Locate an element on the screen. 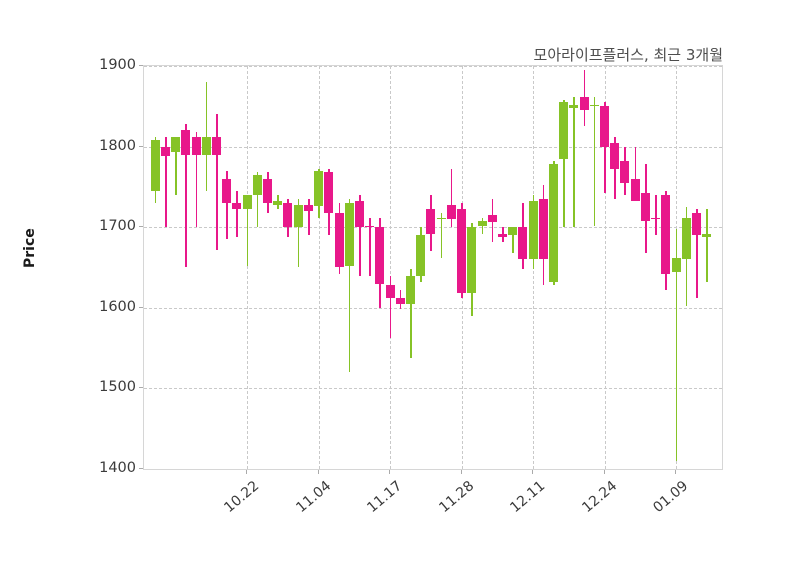  x-tick-label: 01.09 is located at coordinates (671, 497).